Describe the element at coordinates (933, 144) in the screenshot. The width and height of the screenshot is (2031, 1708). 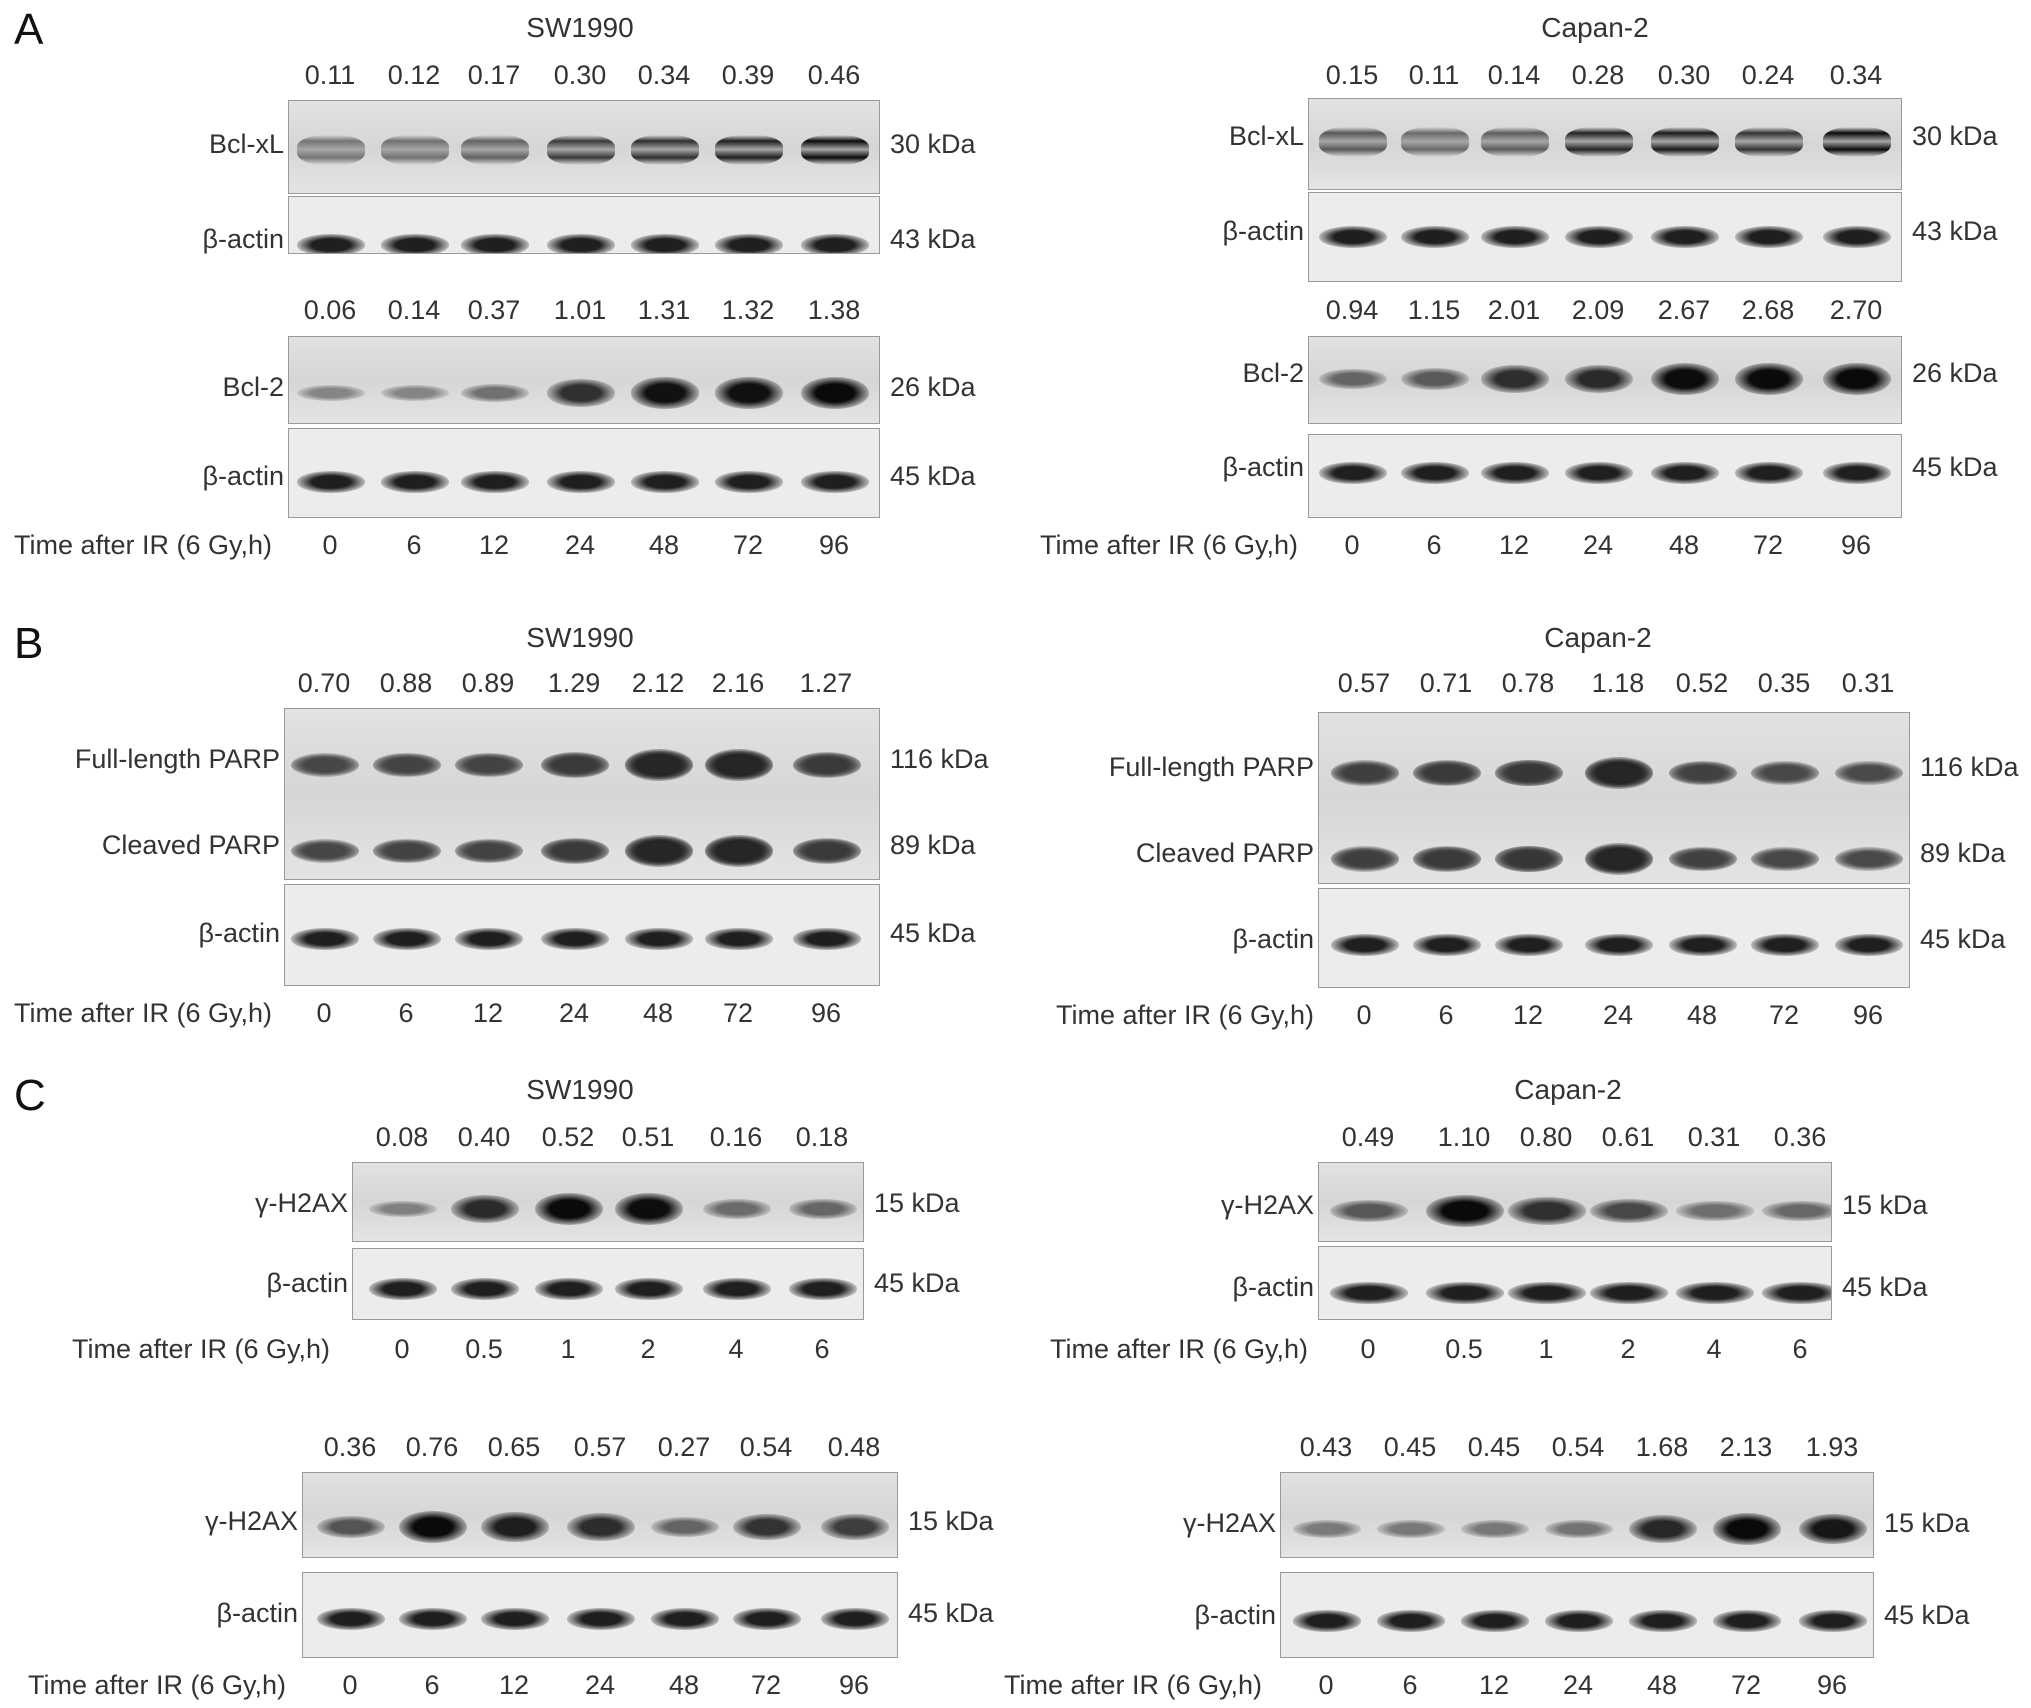
I see `molecular-weight-label: 30 kDa` at that location.